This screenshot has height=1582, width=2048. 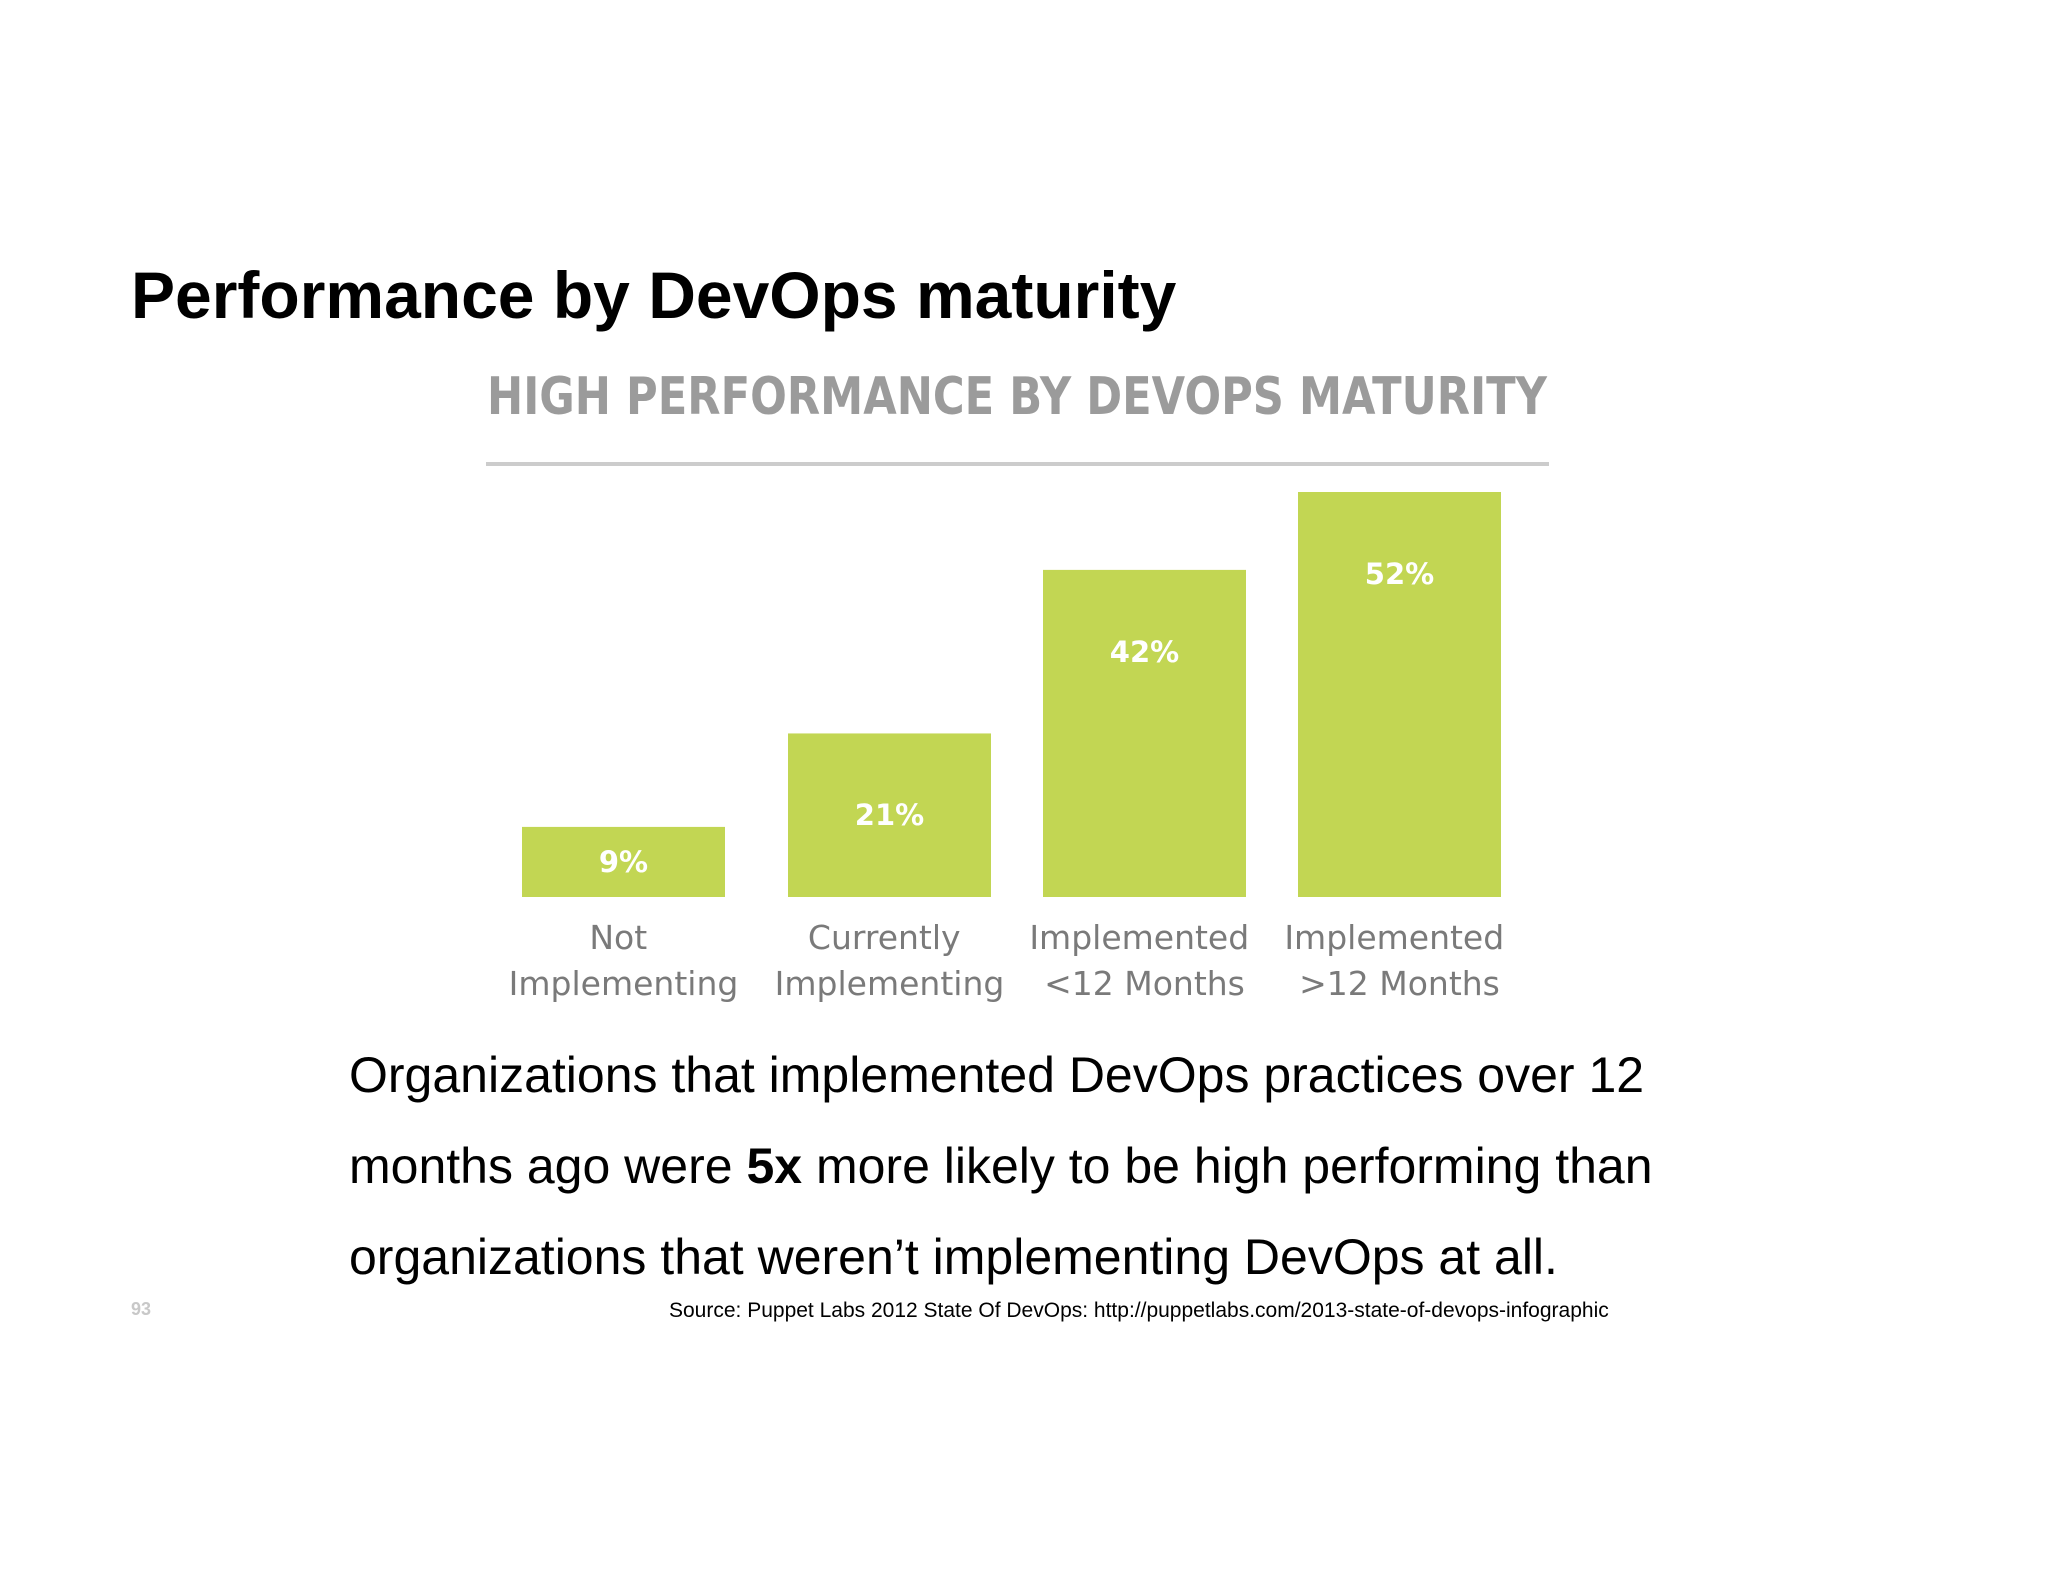 I want to click on body-emphasis: 5x, so click(x=774, y=1166).